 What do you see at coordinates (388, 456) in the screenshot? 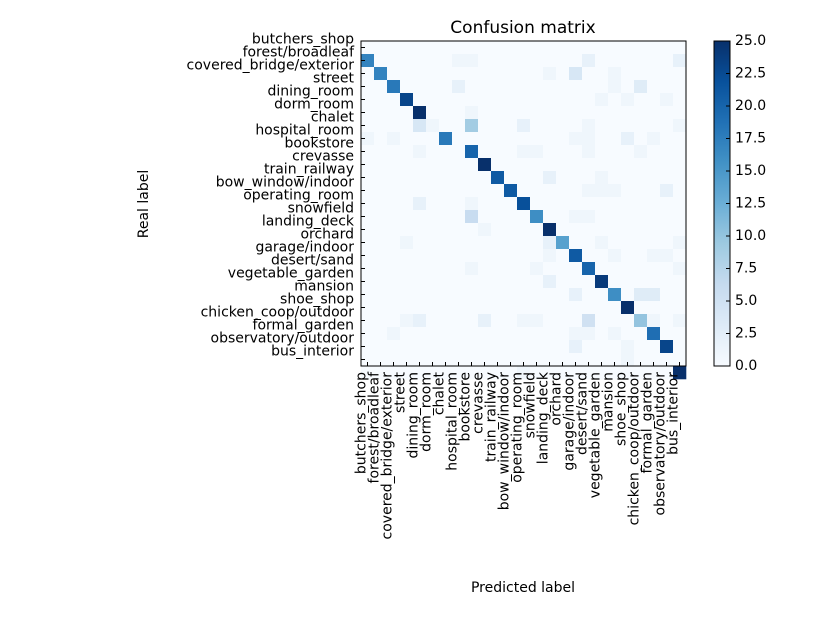
I see `x-tick-label: covered_bridge/exterior` at bounding box center [388, 456].